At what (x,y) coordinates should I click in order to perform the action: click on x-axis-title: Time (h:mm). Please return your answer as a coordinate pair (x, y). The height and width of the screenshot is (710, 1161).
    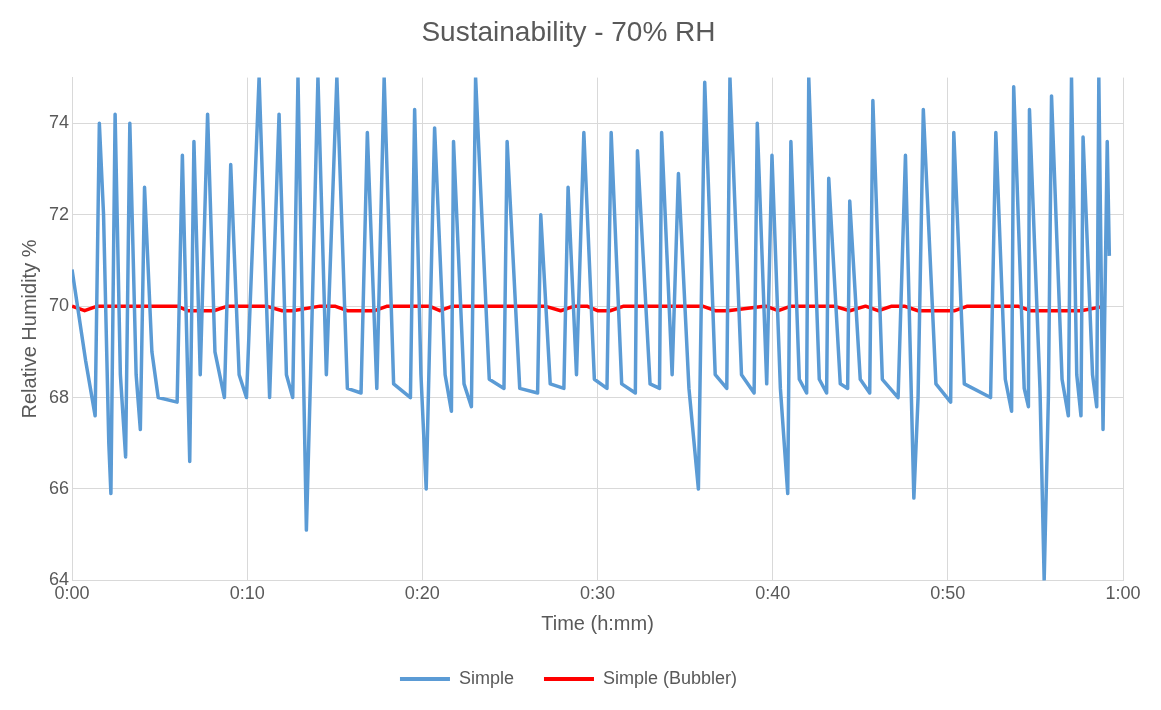
    Looking at the image, I should click on (597, 622).